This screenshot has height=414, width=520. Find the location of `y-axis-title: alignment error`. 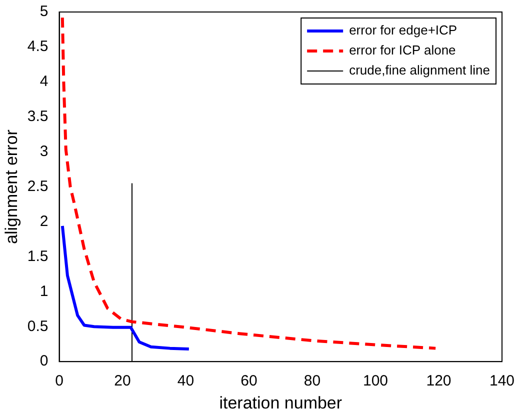

y-axis-title: alignment error is located at coordinates (11, 186).